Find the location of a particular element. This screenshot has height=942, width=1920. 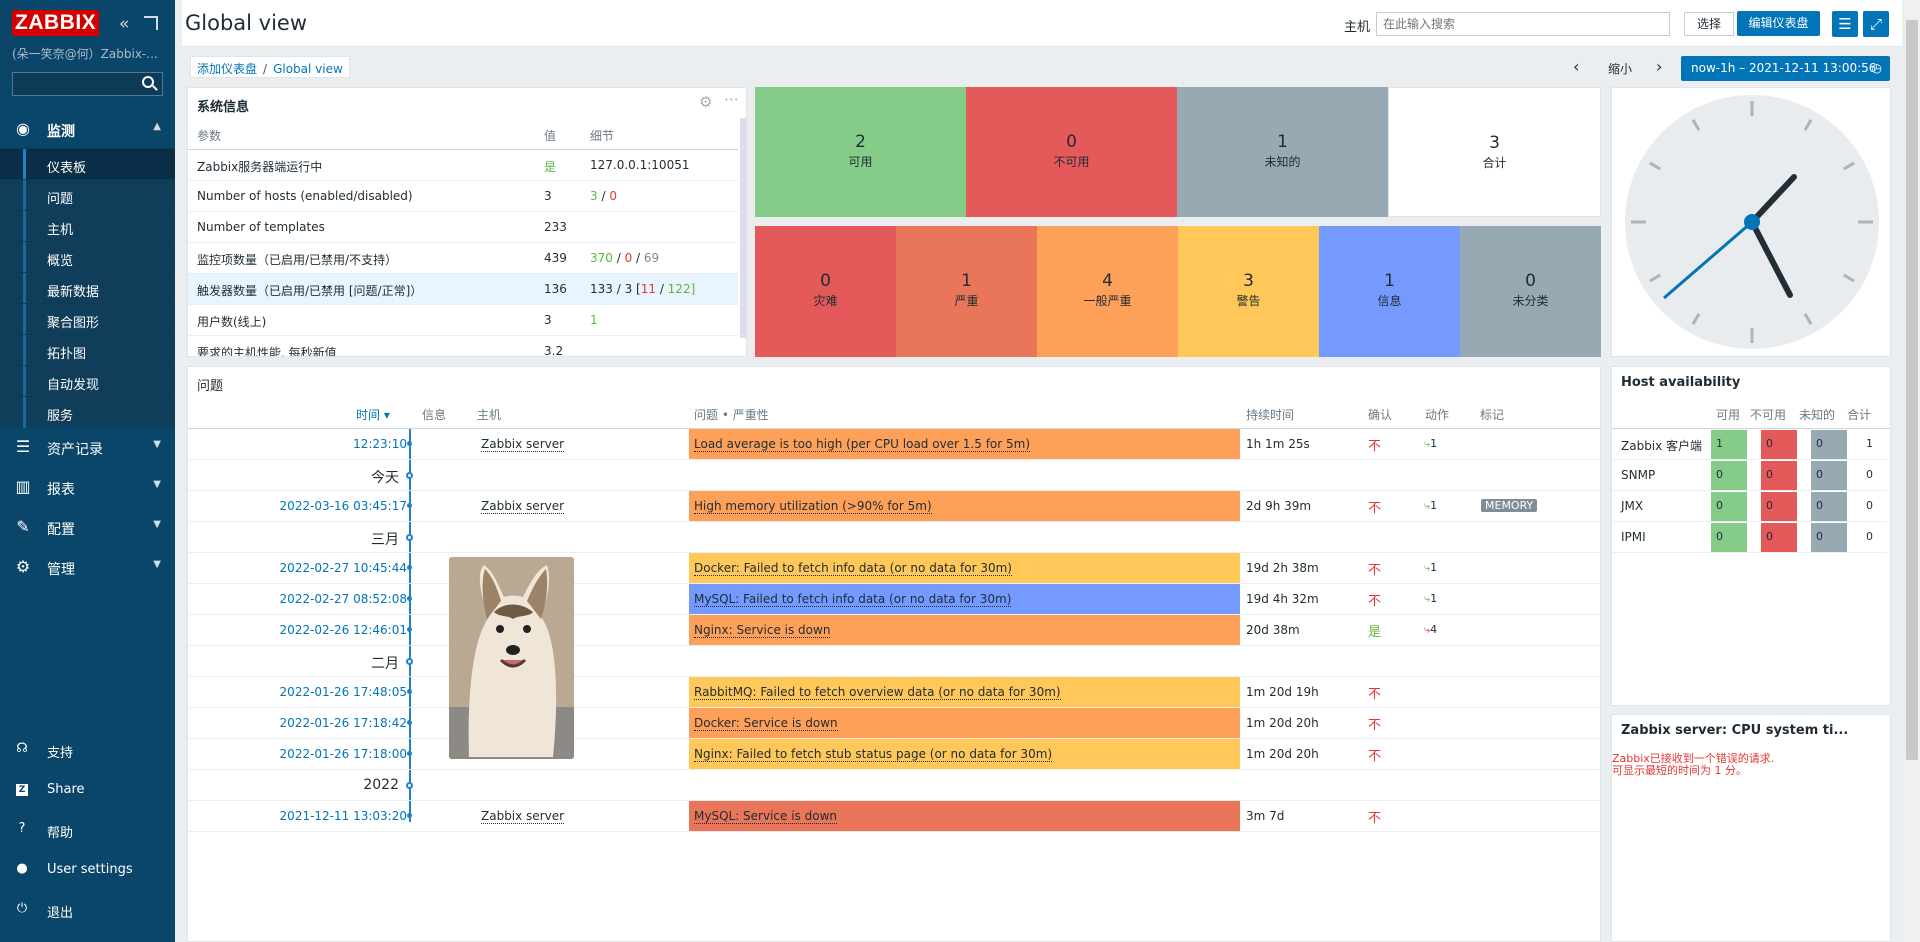

time-next-icon: › is located at coordinates (1659, 66).